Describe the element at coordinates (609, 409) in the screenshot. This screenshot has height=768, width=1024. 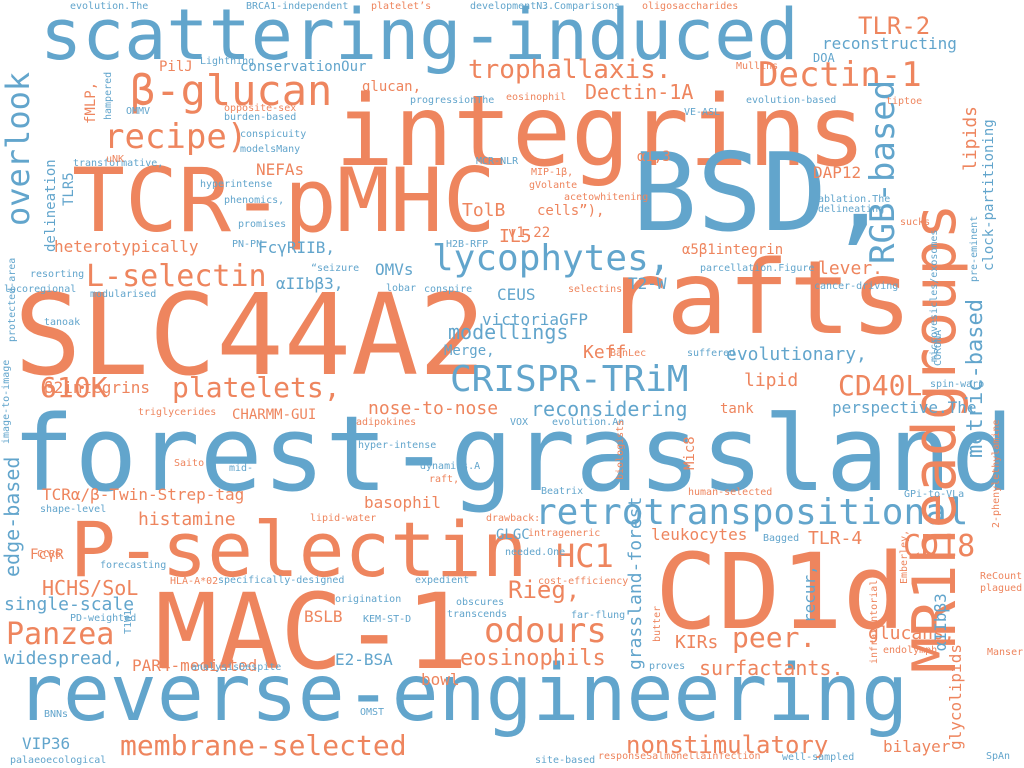
I see `word: reconsidering` at that location.